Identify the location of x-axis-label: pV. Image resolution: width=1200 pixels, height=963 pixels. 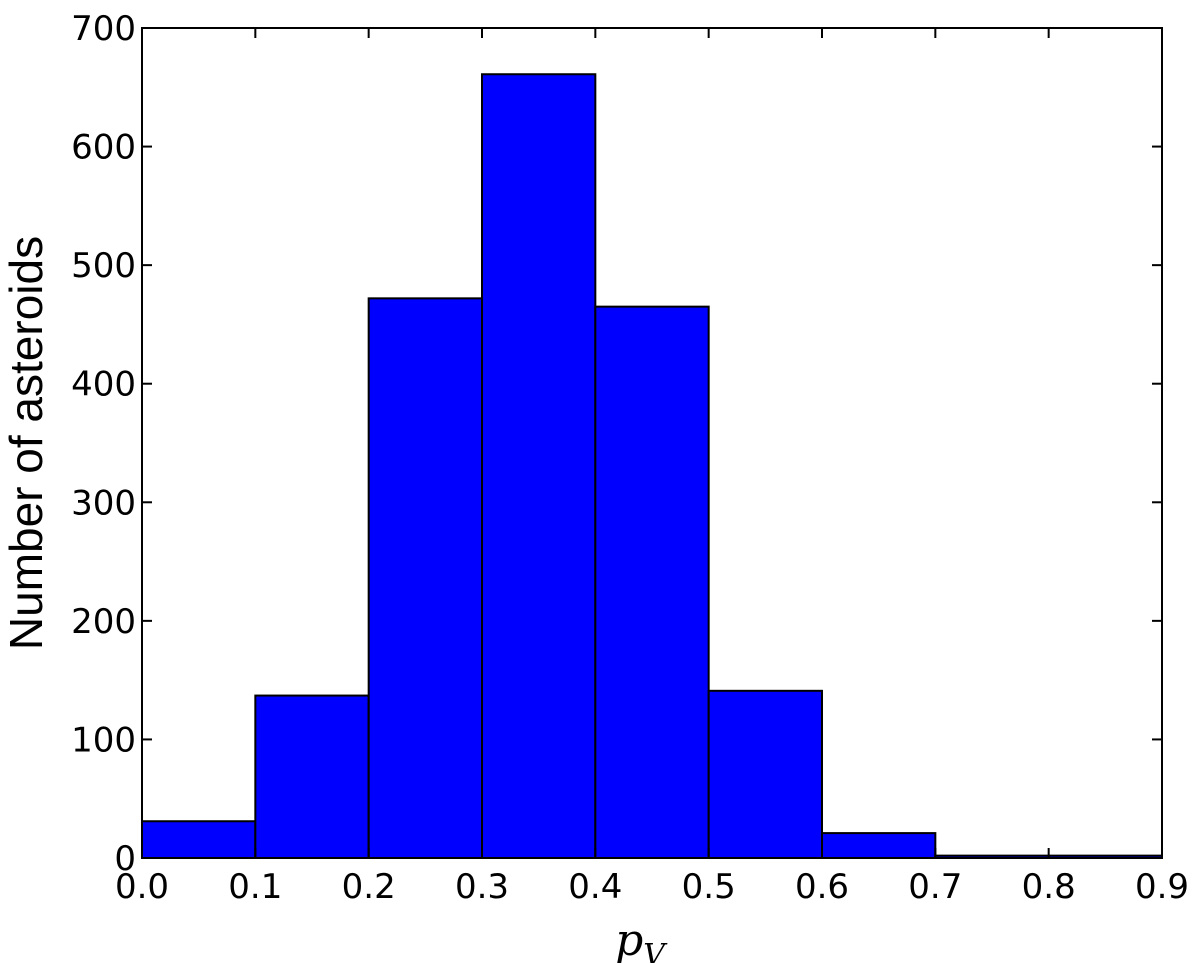
(641, 939).